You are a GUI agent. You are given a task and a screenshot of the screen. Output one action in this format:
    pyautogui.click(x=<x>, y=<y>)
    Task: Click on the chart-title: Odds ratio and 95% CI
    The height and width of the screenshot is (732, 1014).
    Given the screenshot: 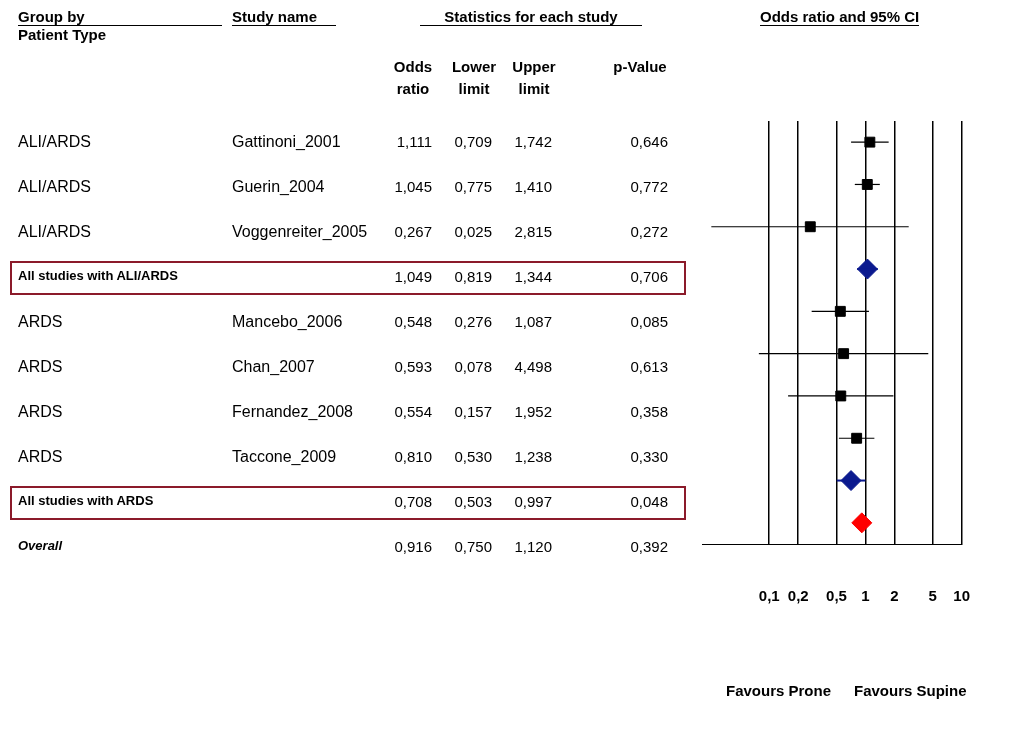 What is the action you would take?
    pyautogui.click(x=840, y=17)
    